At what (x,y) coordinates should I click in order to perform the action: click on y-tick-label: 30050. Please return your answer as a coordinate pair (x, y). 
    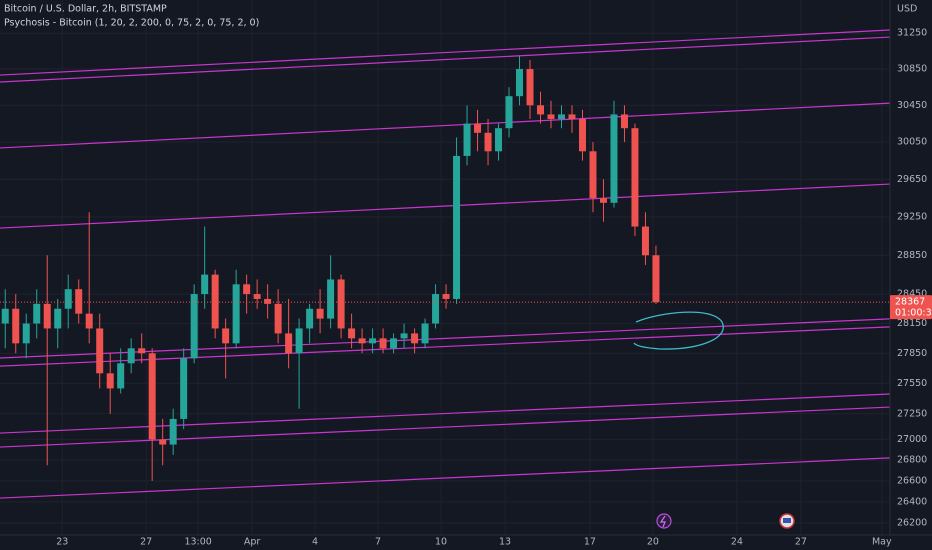
    Looking at the image, I should click on (912, 142).